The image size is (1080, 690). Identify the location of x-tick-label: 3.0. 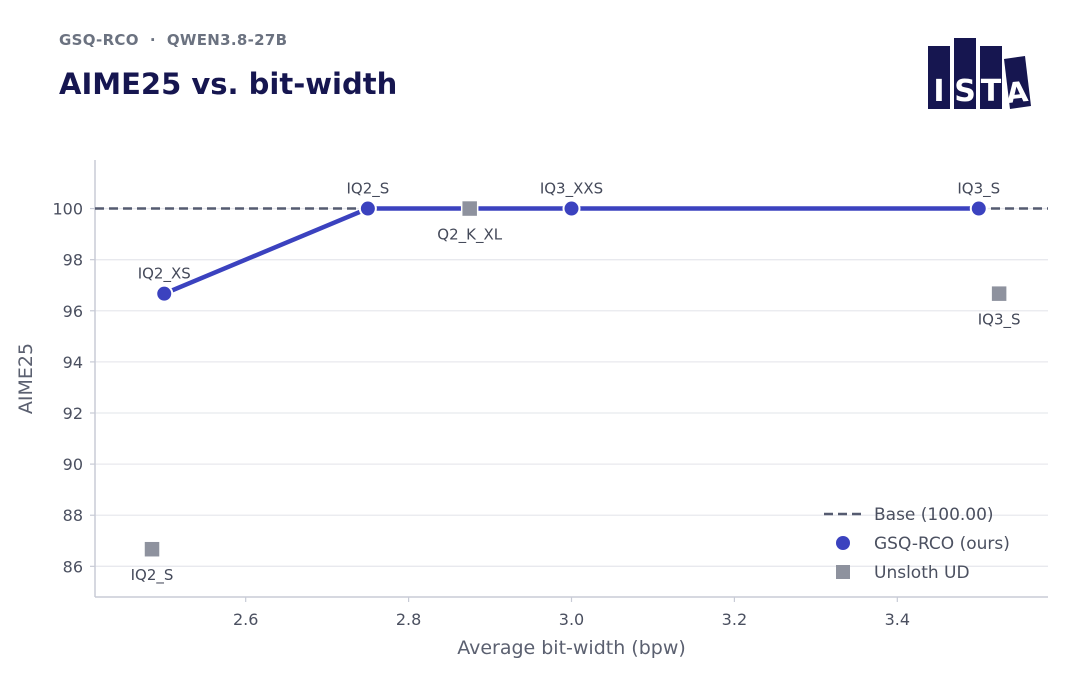
(571, 619).